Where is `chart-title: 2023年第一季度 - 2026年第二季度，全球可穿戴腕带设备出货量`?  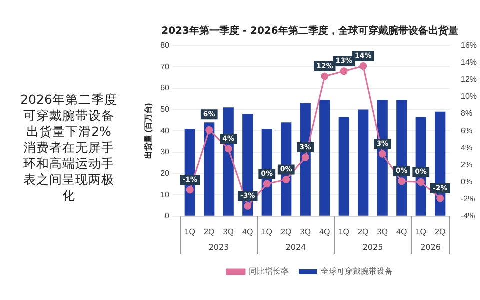
chart-title: 2023年第一季度 - 2026年第二季度，全球可穿戴腕带设备出货量 is located at coordinates (310, 31).